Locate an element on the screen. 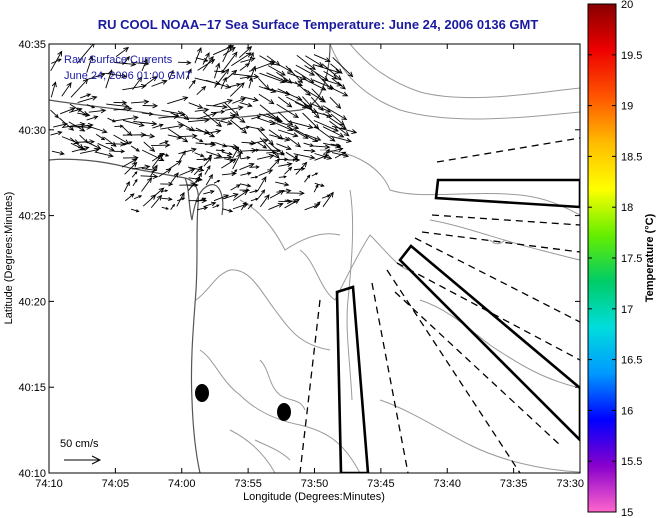 The height and width of the screenshot is (518, 660). scale-arrow-label: 50 cm/s is located at coordinates (79, 444).